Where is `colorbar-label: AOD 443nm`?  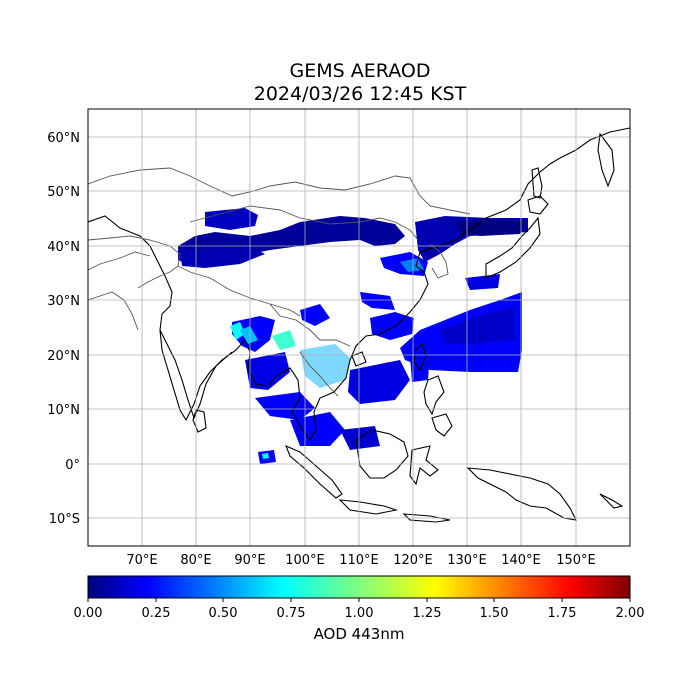
colorbar-label: AOD 443nm is located at coordinates (359, 634).